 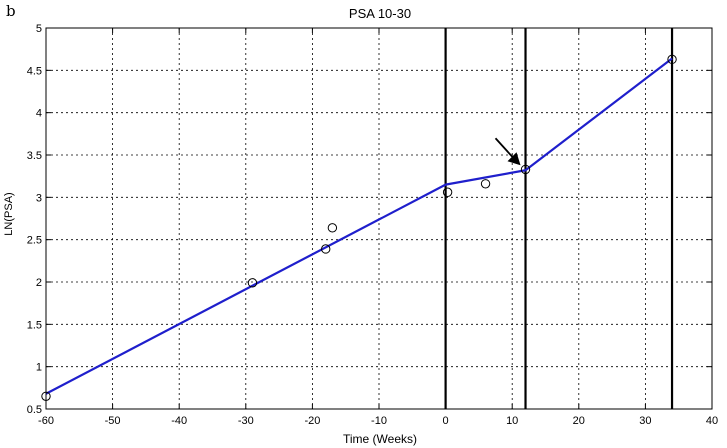 I want to click on y-tick-label: 1.5, so click(x=34, y=325).